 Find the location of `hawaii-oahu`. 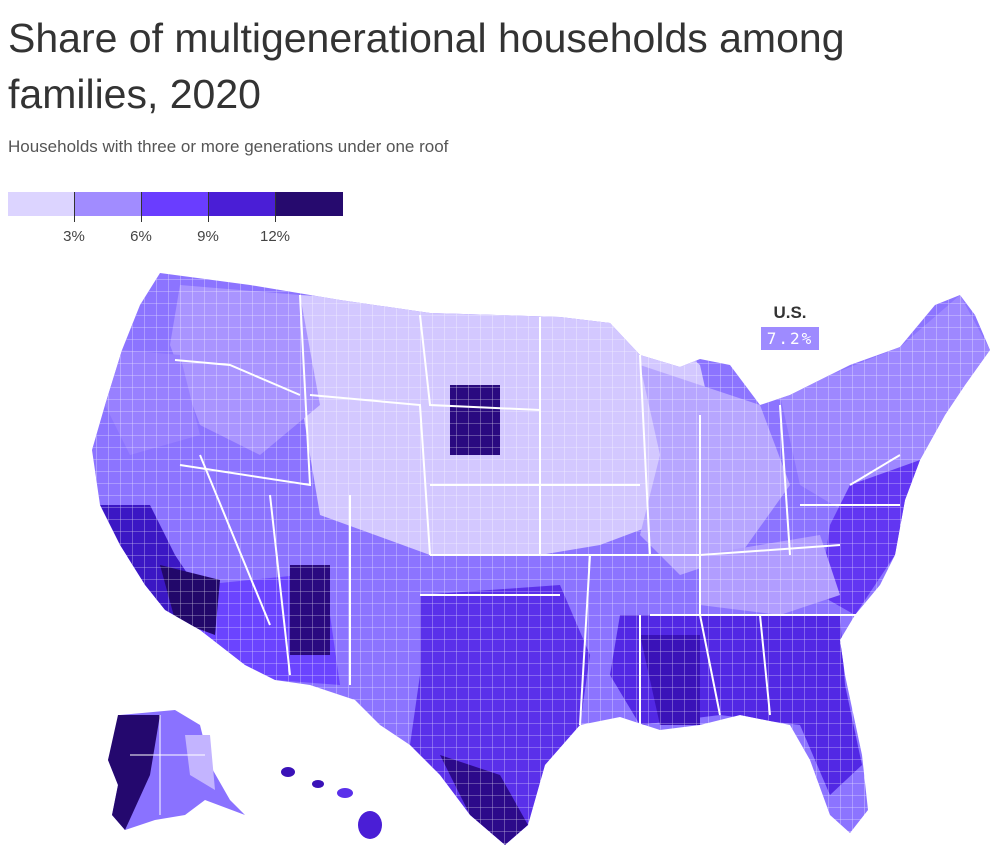

hawaii-oahu is located at coordinates (318, 784).